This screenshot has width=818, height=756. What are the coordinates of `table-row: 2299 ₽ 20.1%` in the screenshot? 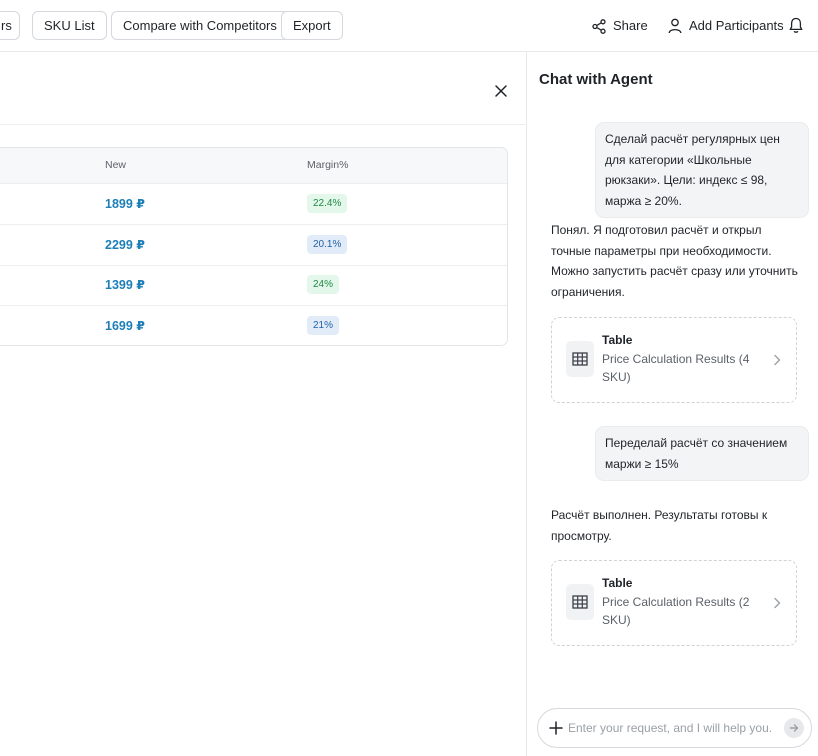 It's located at (253, 245).